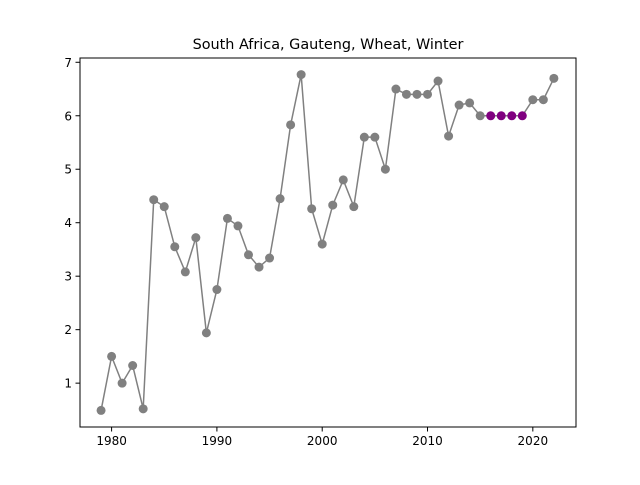 The width and height of the screenshot is (640, 485). I want to click on x-tick-label: 1980, so click(111, 441).